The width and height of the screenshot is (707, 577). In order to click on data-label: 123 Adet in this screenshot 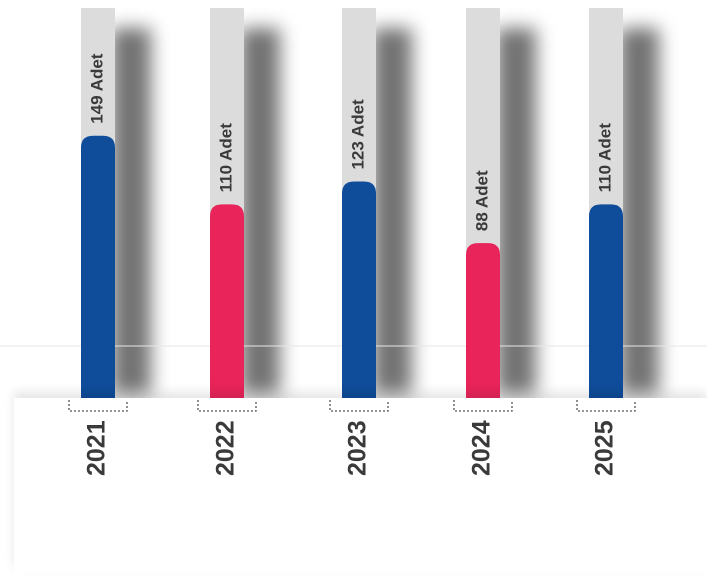, I will do `click(357, 134)`.